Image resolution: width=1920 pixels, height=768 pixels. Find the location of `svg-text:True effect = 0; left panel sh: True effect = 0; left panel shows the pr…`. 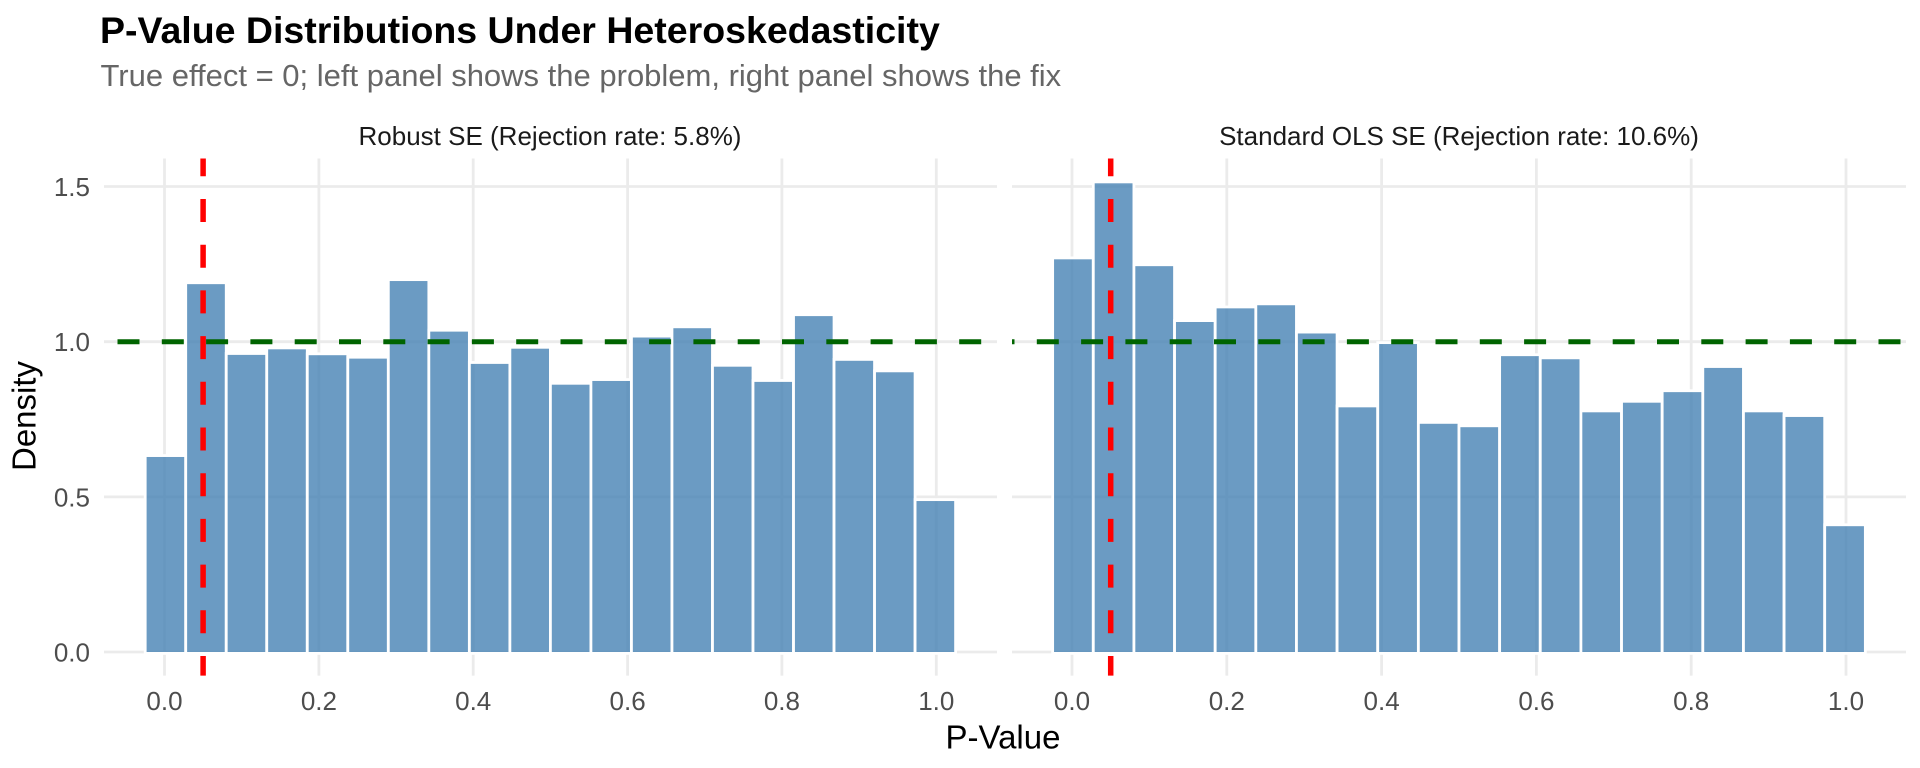

svg-text:True effect = 0; left panel sh: True effect = 0; left panel shows the pr… is located at coordinates (581, 75).